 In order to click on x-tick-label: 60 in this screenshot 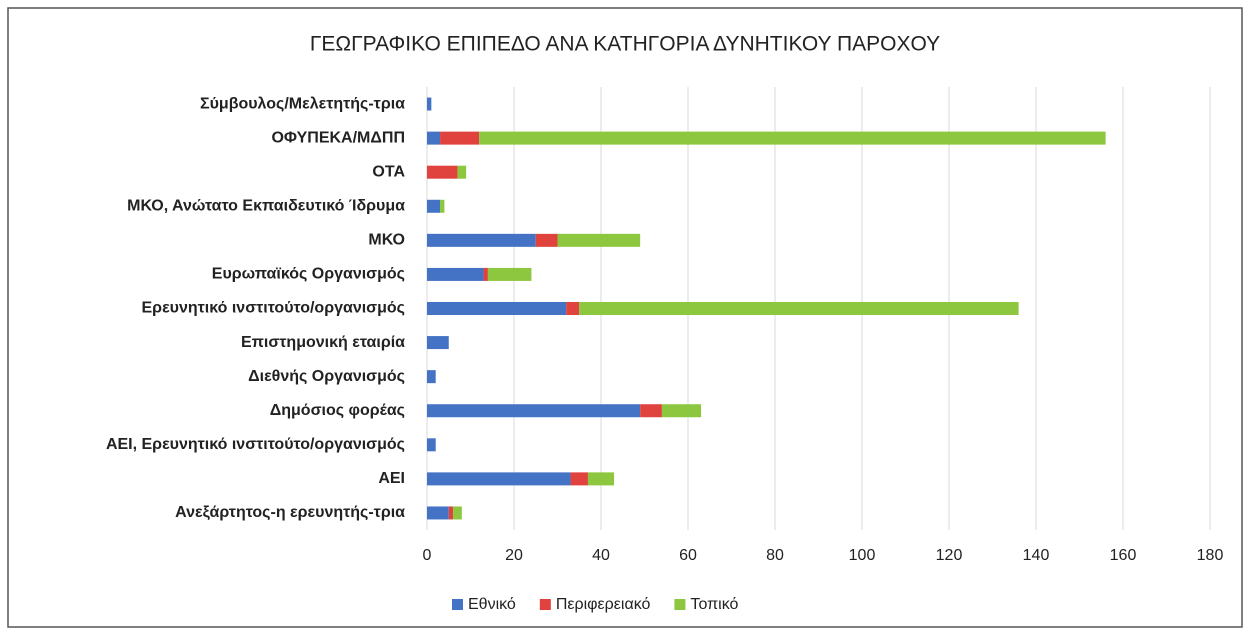, I will do `click(688, 555)`.